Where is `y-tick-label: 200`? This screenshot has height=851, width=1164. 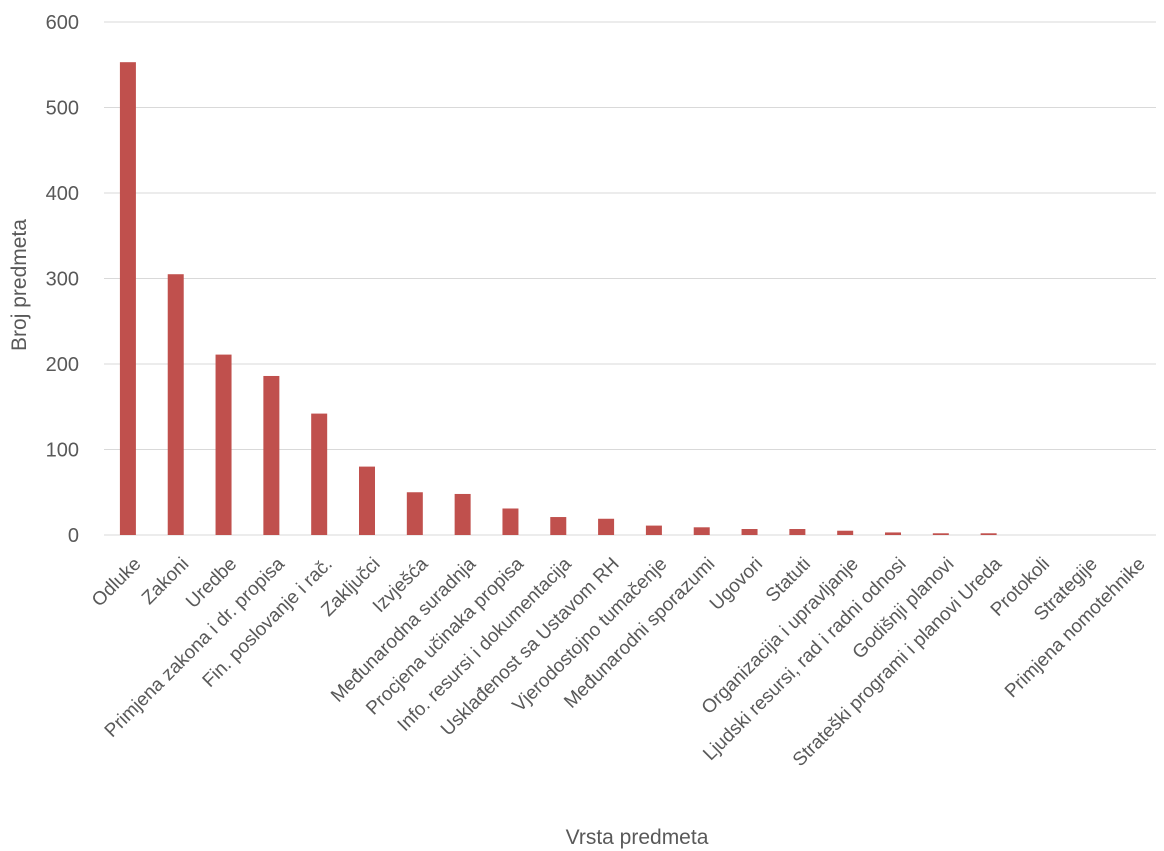
y-tick-label: 200 is located at coordinates (62, 365).